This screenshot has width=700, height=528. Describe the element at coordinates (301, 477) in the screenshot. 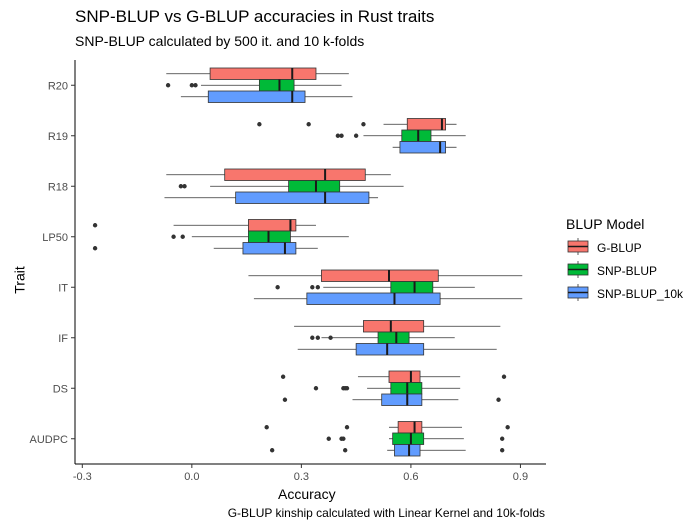

I see `x-tick-label: 0.3` at that location.